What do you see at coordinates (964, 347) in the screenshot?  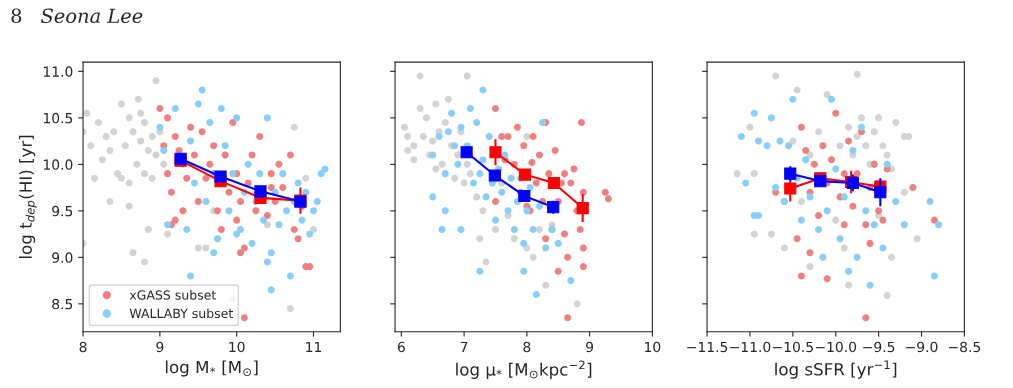 I see `x-tick-label: −8.5` at bounding box center [964, 347].